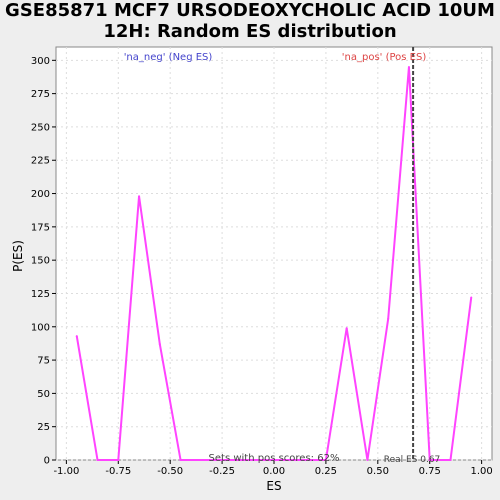 The image size is (500, 500). Describe the element at coordinates (378, 471) in the screenshot. I see `x-tick-label: 0.50` at that location.